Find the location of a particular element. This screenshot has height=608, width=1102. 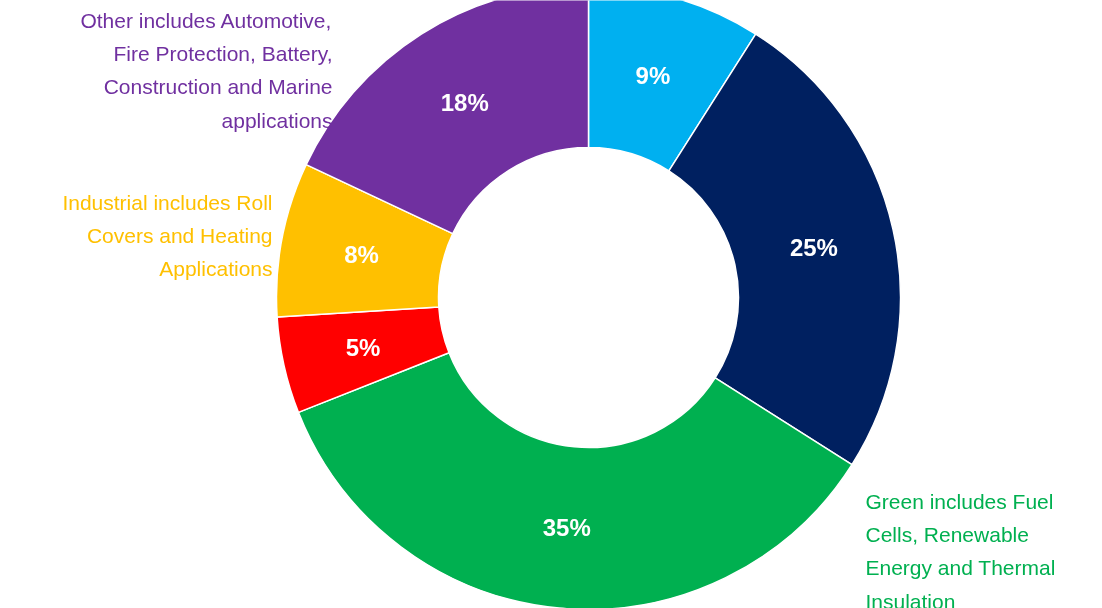

text: Industrial includes Roll Covers and Heating Applications is located at coordinates (167, 235).